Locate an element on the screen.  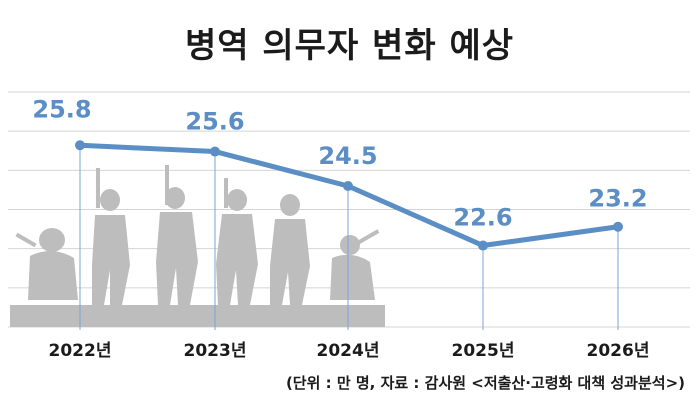
x-tick-label: 2025년 is located at coordinates (483, 351).